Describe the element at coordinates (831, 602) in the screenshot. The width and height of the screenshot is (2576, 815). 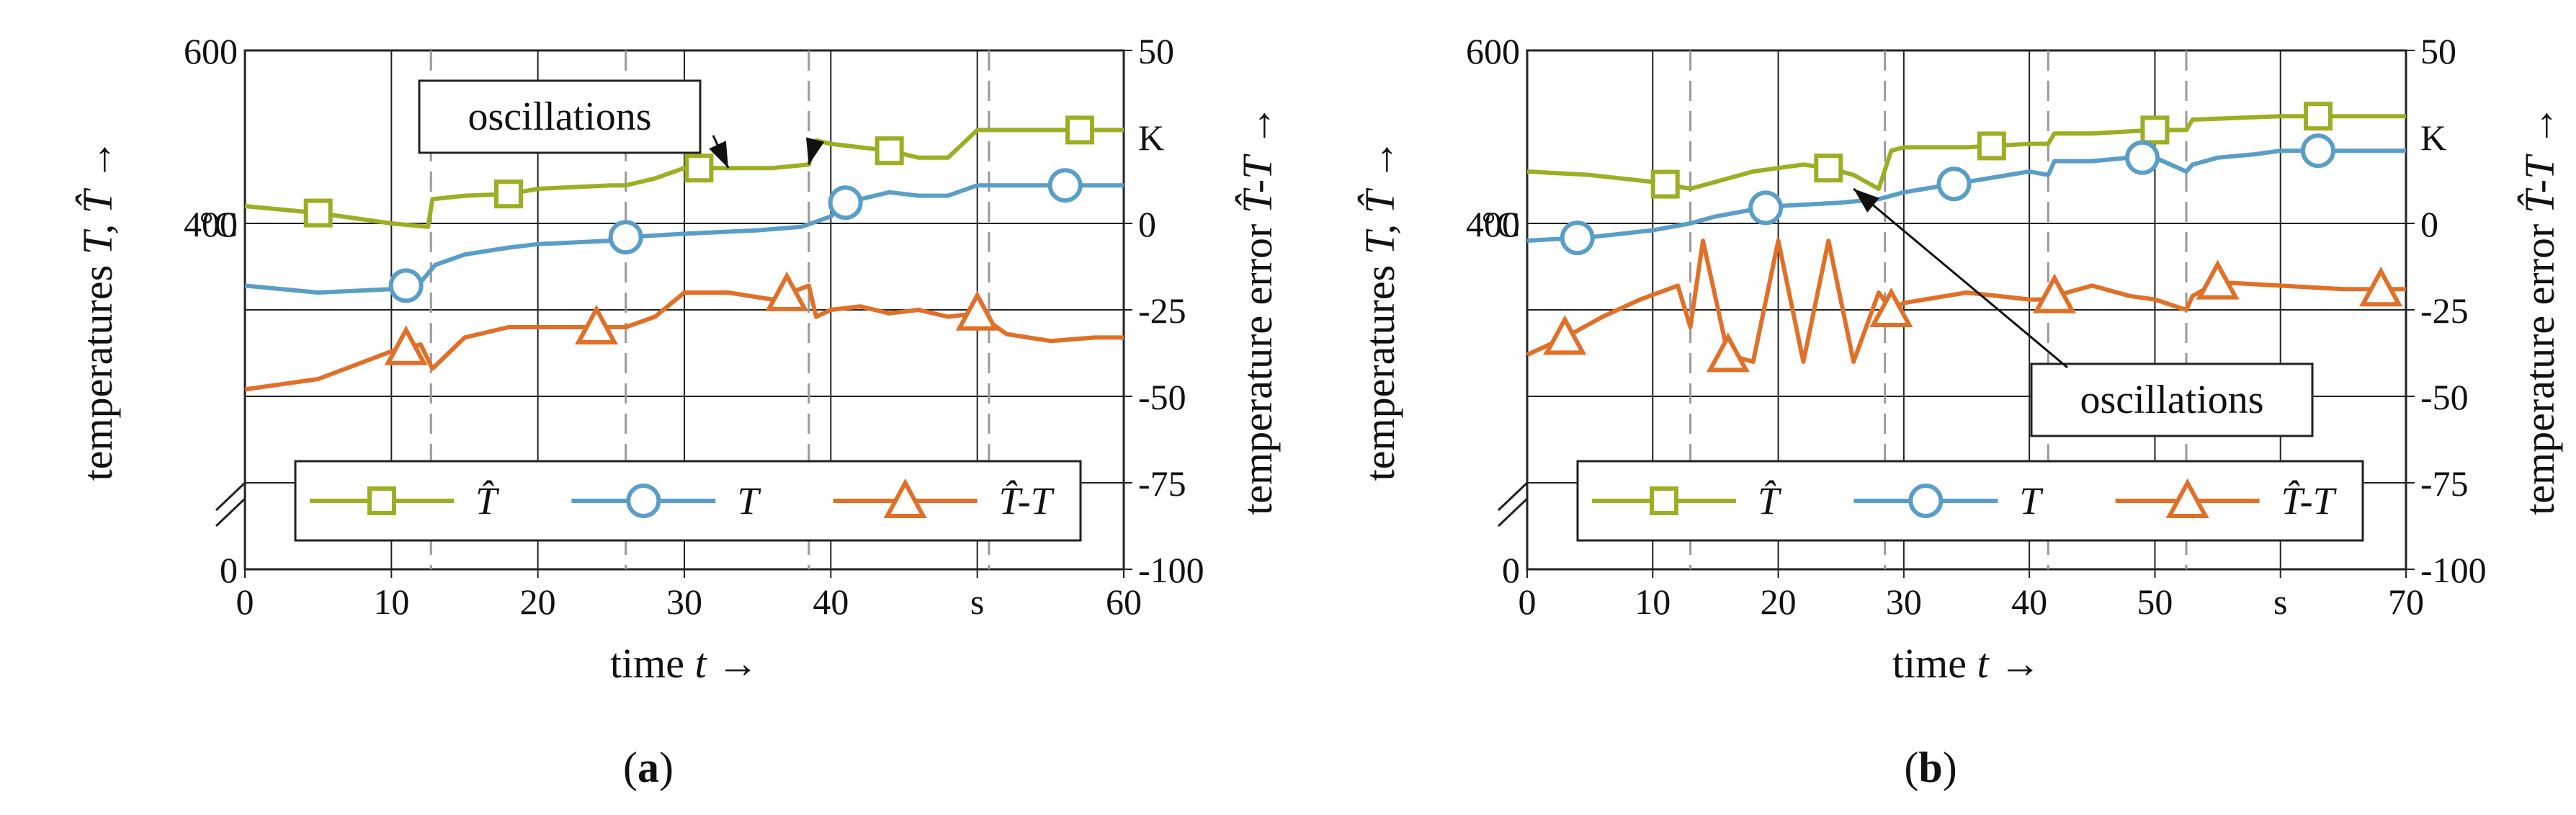
I see `x-tick-label: 40` at that location.